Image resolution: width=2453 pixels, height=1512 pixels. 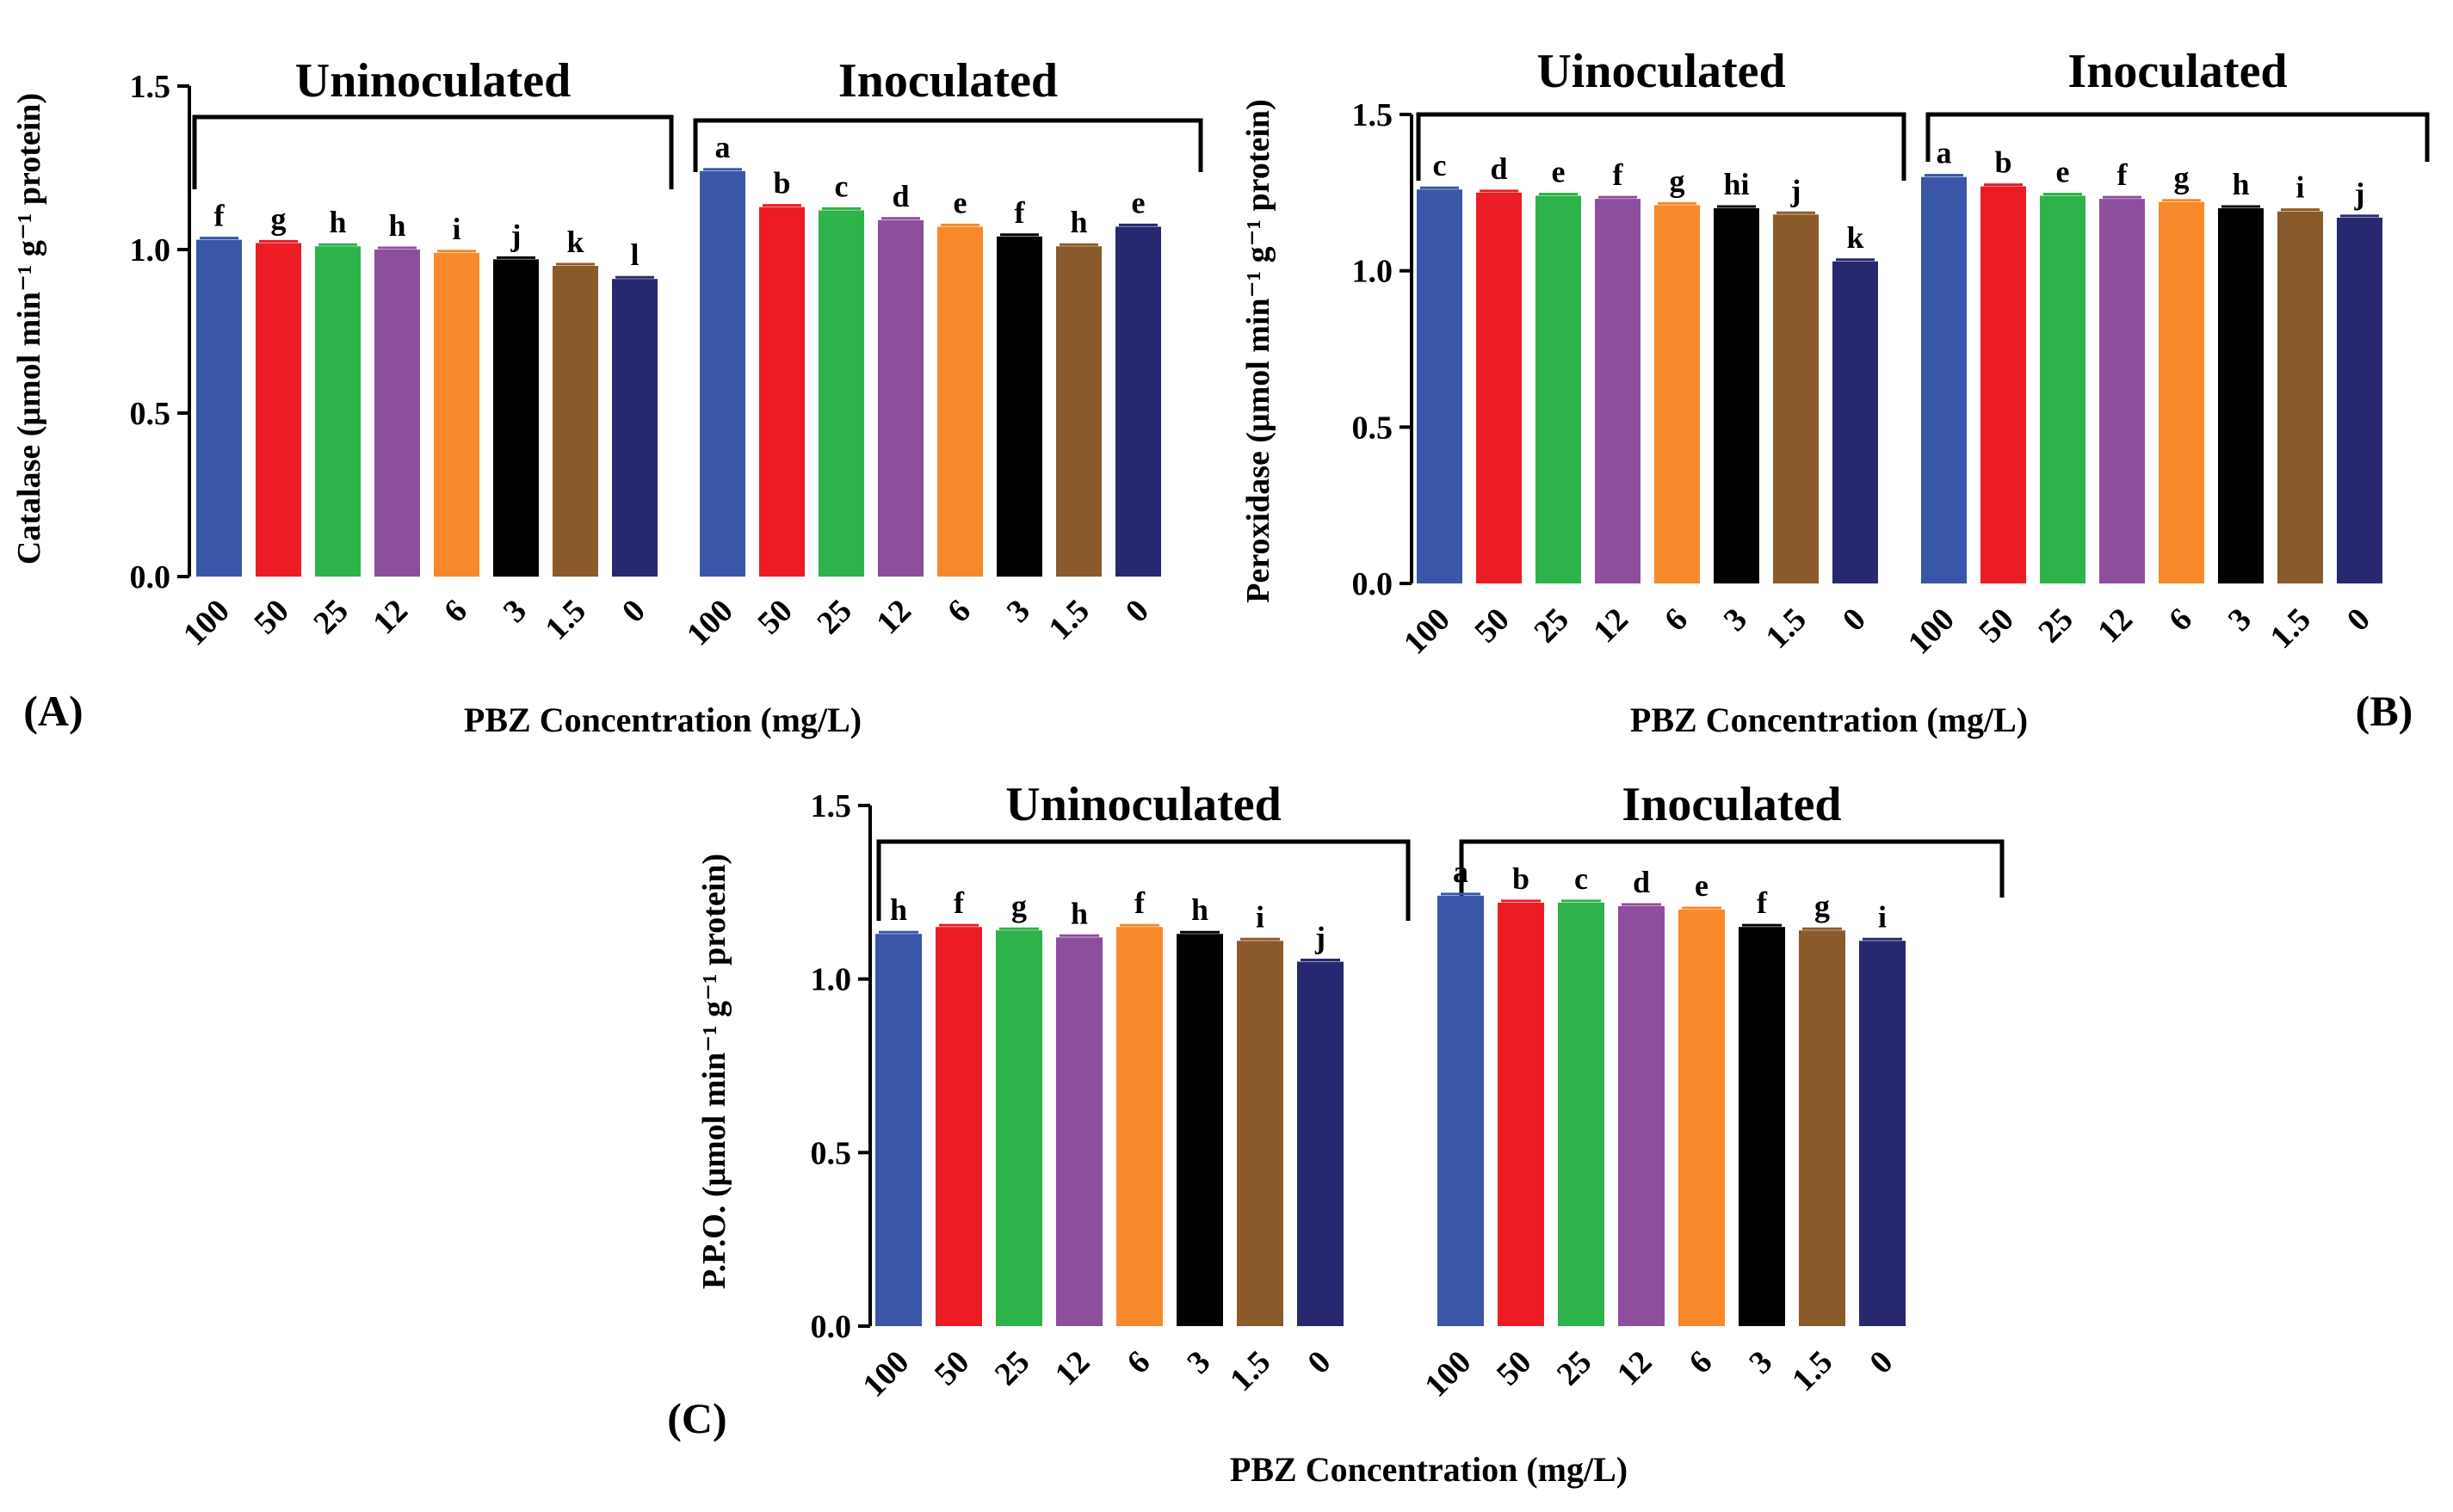 I want to click on x-axis-title: PBZ Concentration (mg/L), so click(x=663, y=719).